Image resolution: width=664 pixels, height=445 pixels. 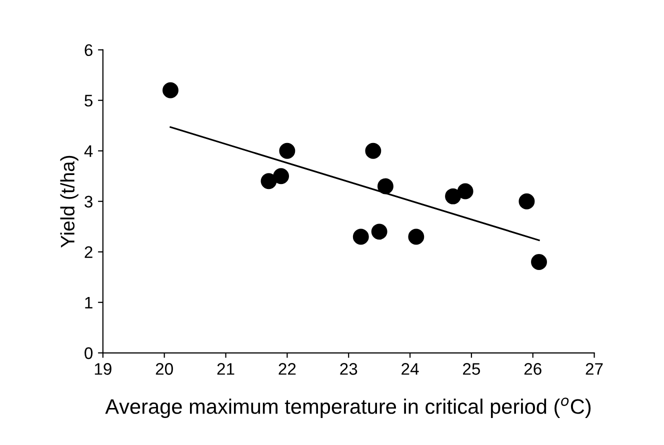 I want to click on y-tick-label: 2, so click(x=88, y=252).